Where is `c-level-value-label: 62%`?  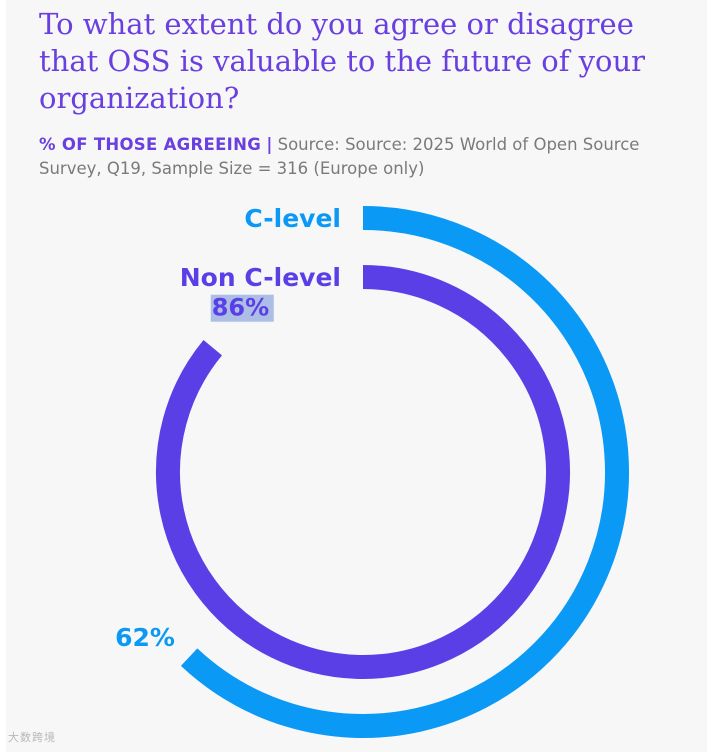 c-level-value-label: 62% is located at coordinates (145, 637).